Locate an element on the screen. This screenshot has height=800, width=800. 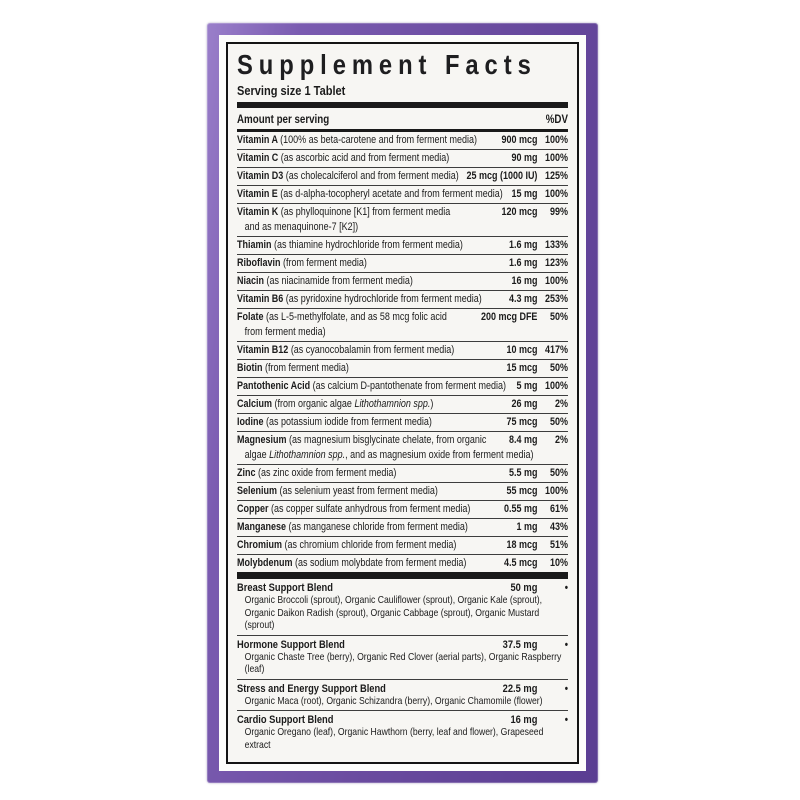
nutrient-description: (from ferment media) is located at coordinates (324, 263).